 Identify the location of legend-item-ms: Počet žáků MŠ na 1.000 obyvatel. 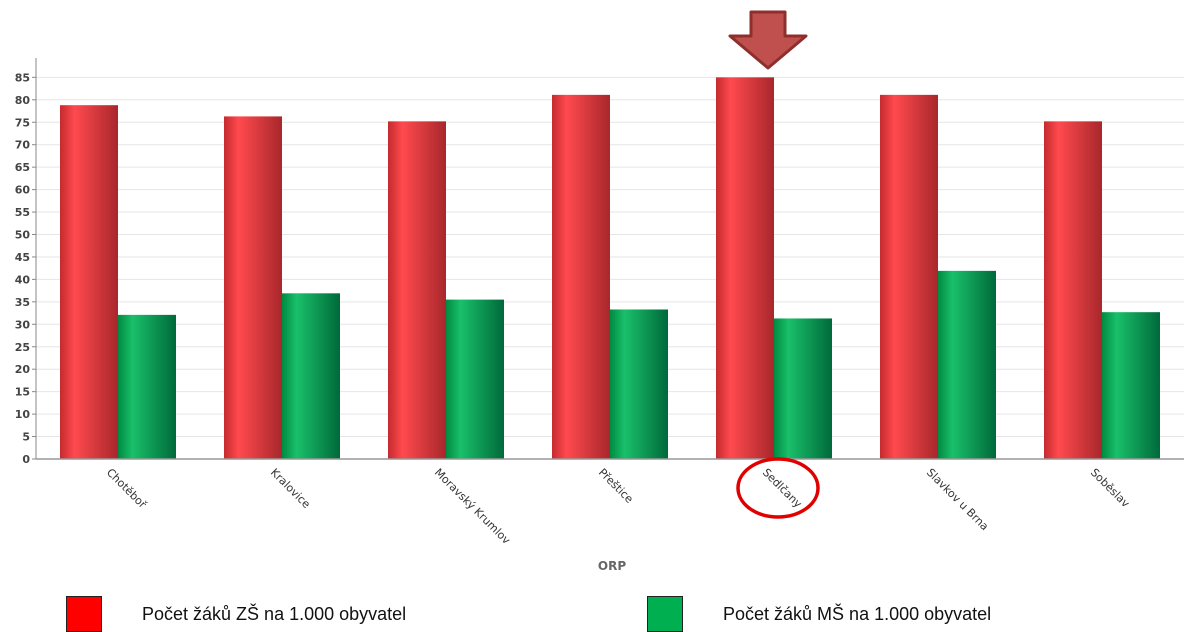
(819, 614).